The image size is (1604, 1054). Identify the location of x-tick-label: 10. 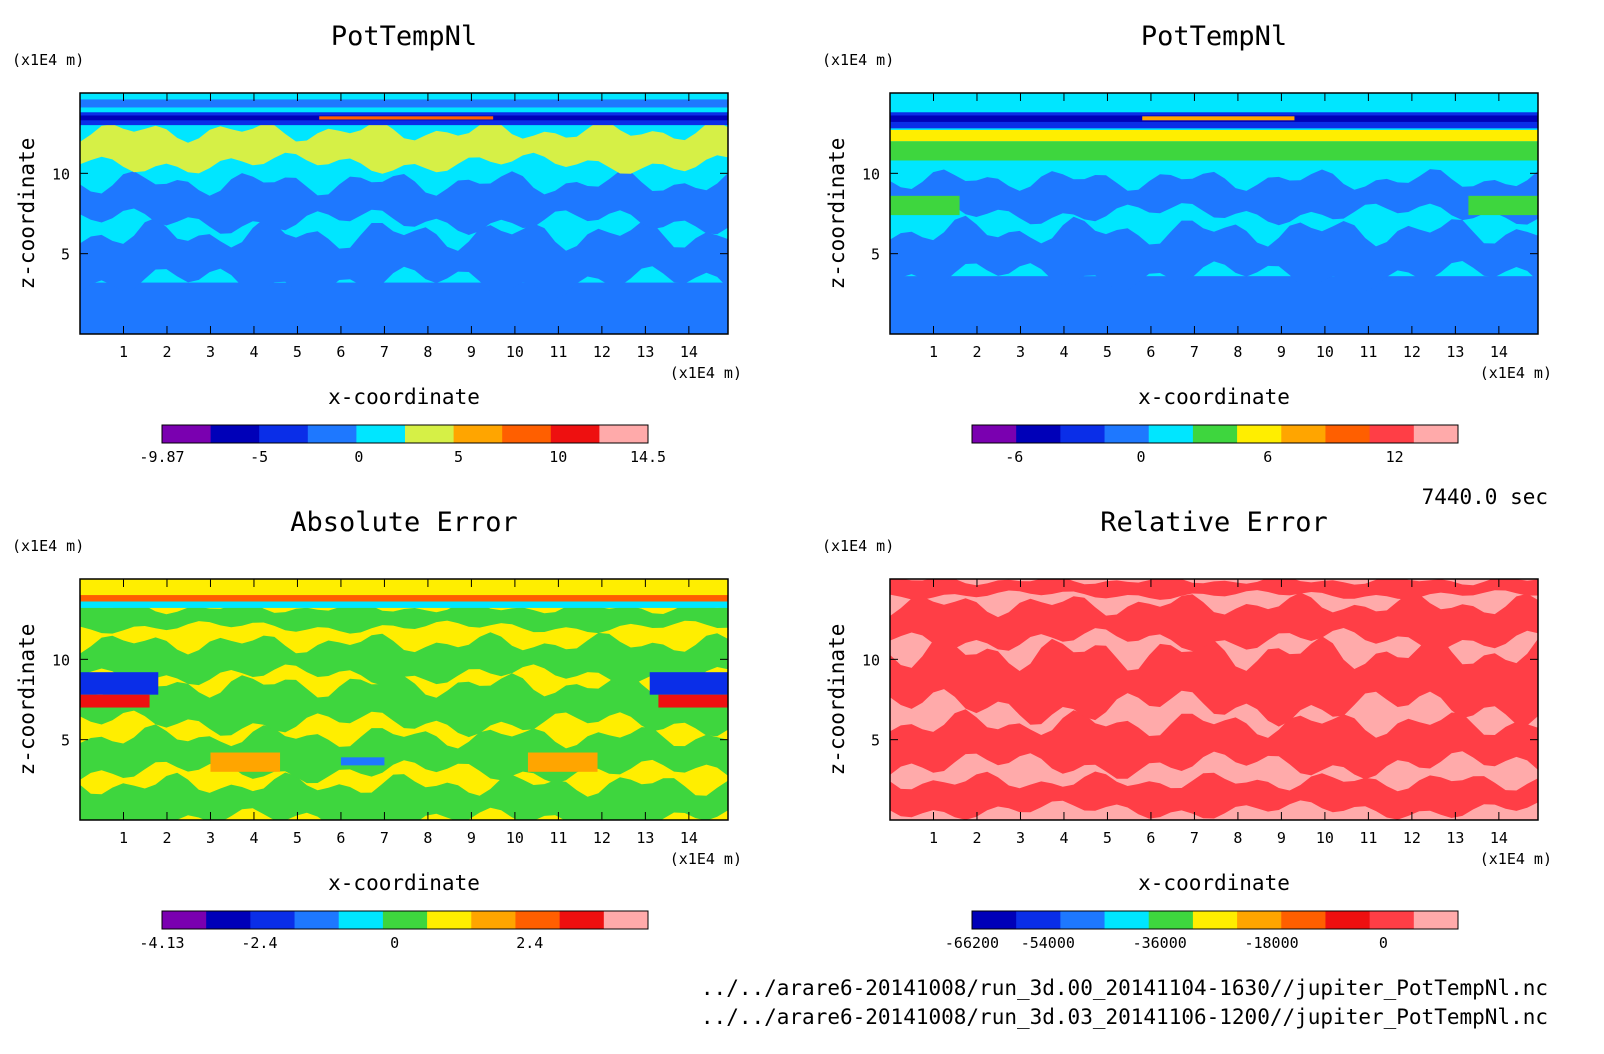
(515, 838).